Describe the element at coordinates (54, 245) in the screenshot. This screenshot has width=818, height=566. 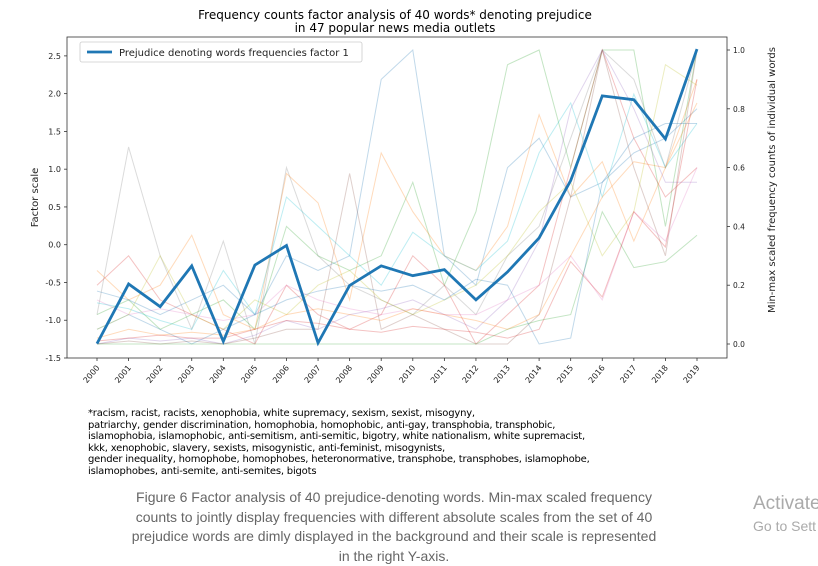
I see `y-tick-label: 0.0` at that location.